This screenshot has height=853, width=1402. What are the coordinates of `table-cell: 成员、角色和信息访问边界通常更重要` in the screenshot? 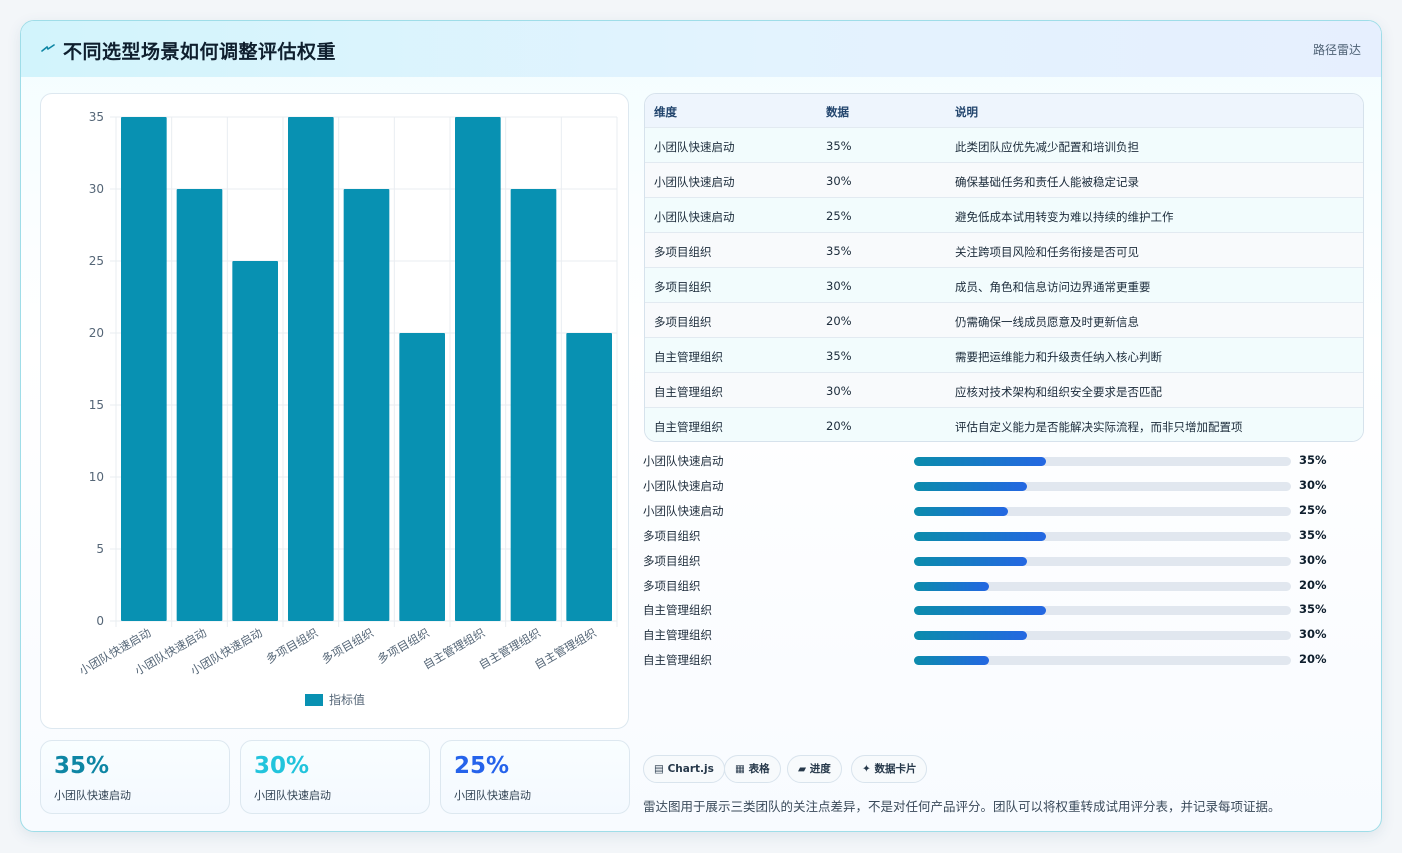 It's located at (1053, 287).